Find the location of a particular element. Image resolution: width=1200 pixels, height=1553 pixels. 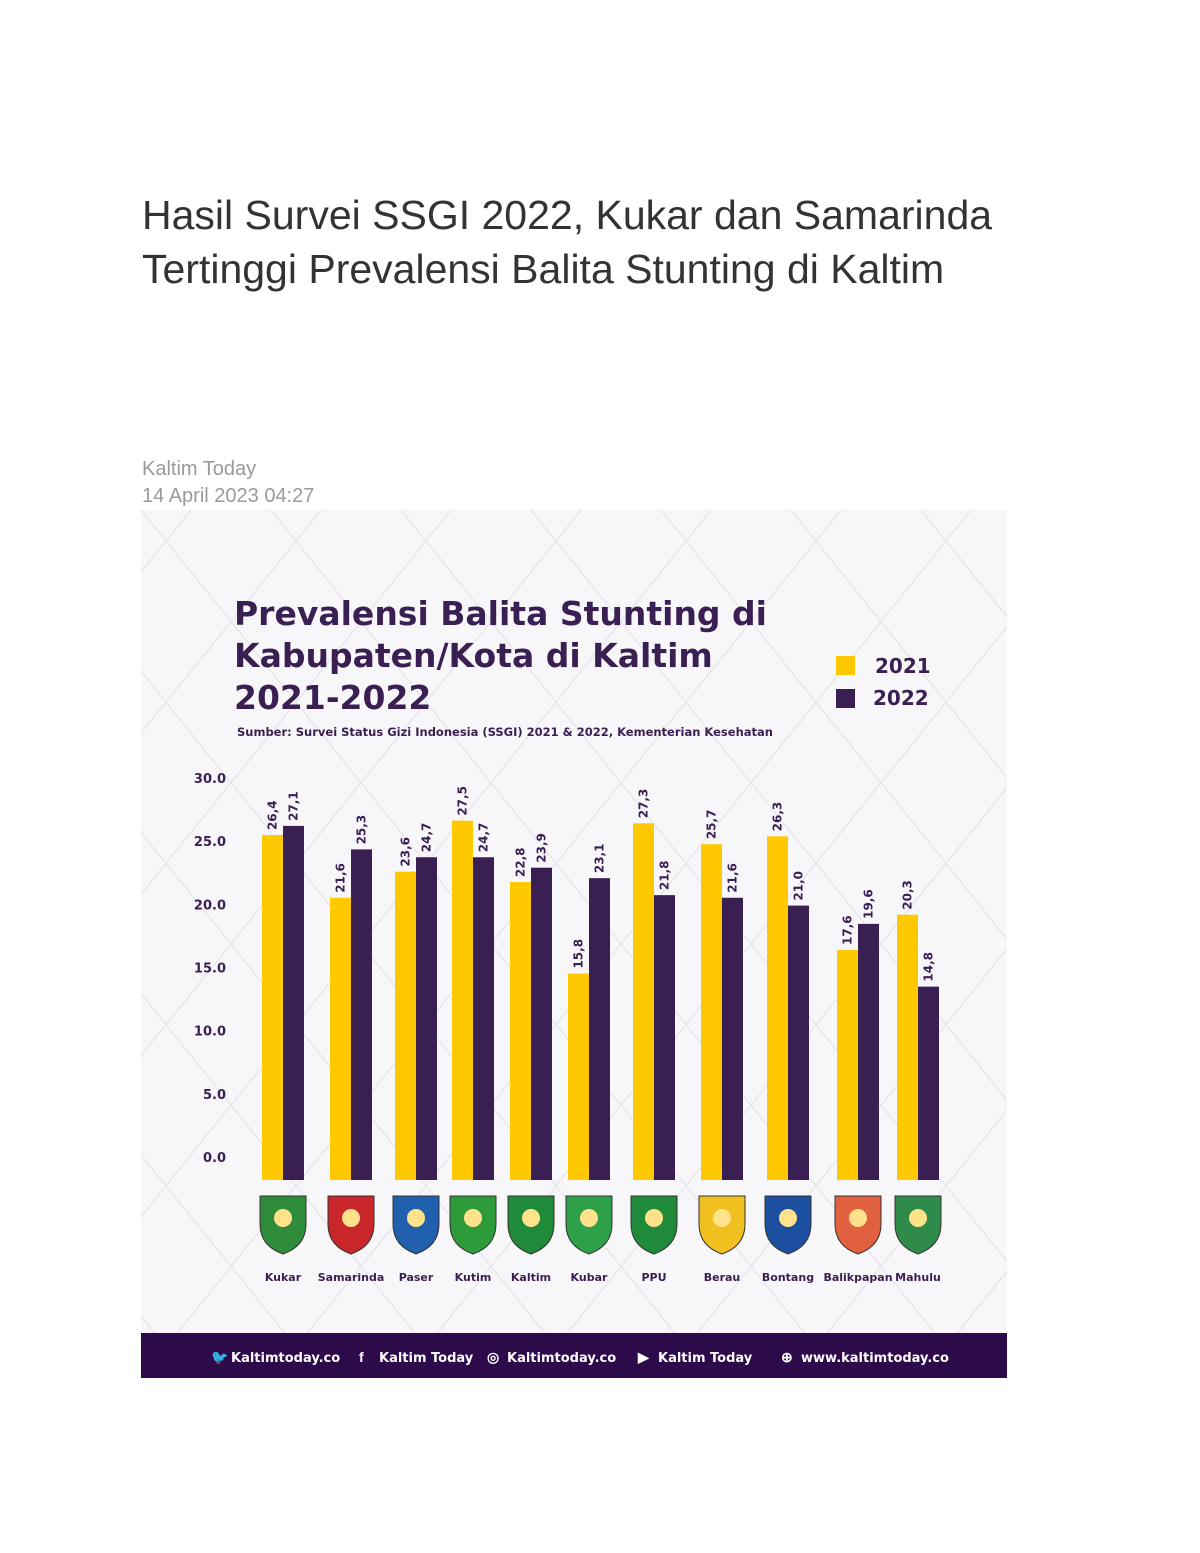

bar-2022-bontang is located at coordinates (798, 1042).